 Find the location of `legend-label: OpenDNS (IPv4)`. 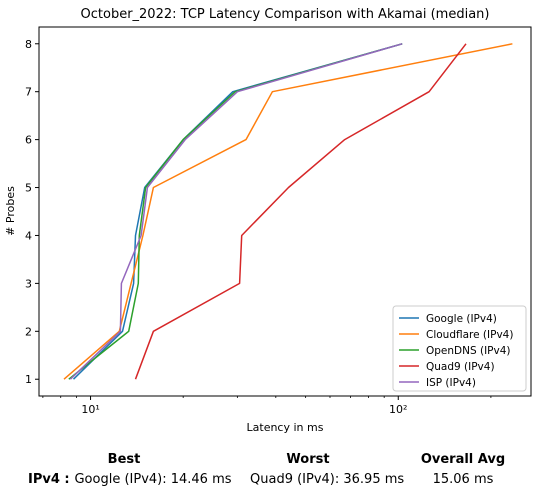

legend-label: OpenDNS (IPv4) is located at coordinates (468, 351).